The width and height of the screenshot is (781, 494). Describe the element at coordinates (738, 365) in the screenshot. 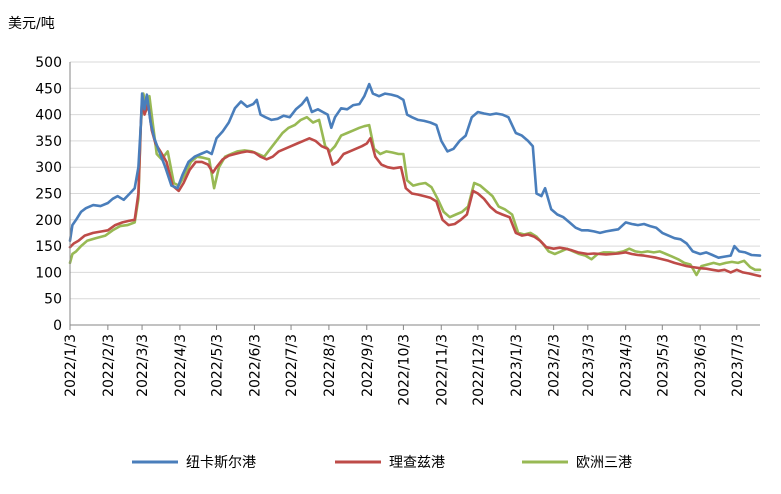

I see `x-tick-label-18: 2023/7/3` at that location.